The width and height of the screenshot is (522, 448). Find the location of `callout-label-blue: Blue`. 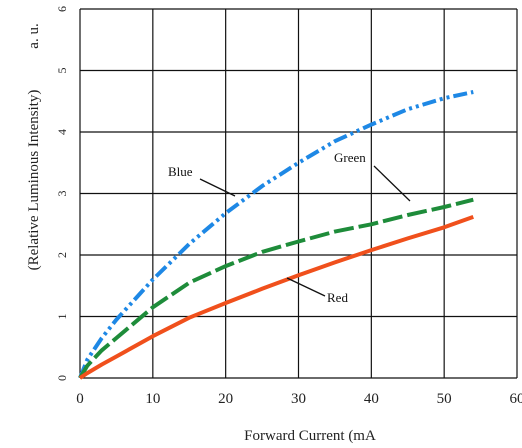

callout-label-blue: Blue is located at coordinates (180, 171).